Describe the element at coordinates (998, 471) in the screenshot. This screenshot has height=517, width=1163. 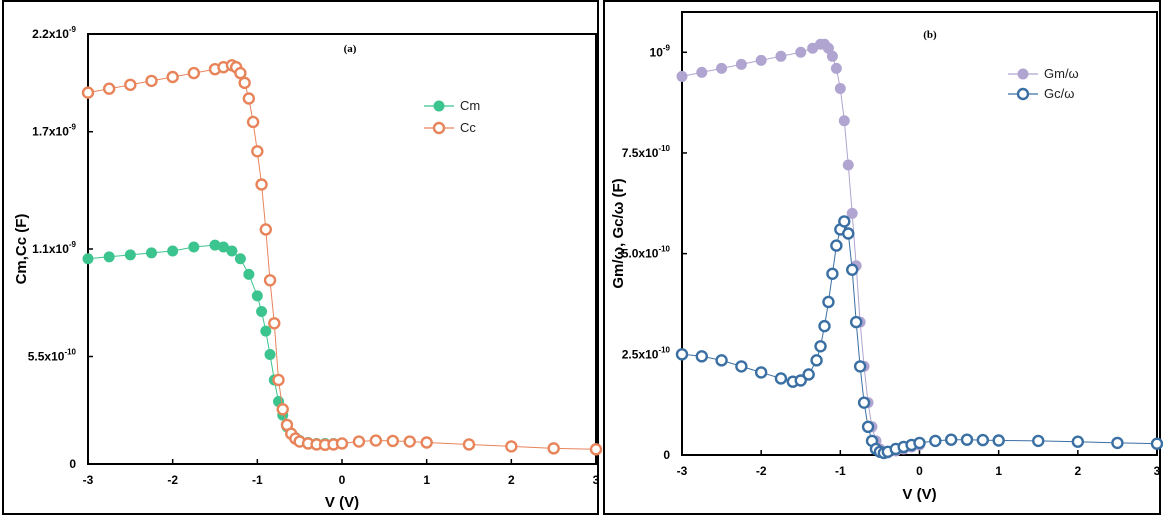
I see `x-tick-label: 1` at that location.